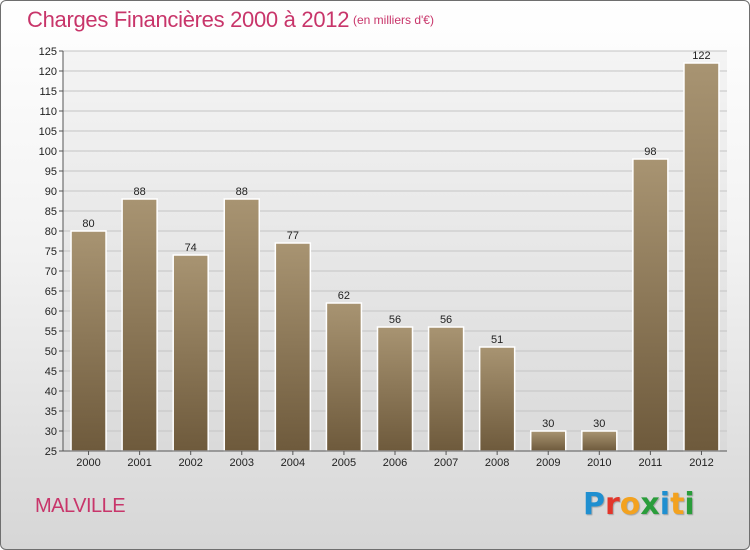 The image size is (750, 550). Describe the element at coordinates (651, 463) in the screenshot. I see `x-tick-label: 2011` at that location.